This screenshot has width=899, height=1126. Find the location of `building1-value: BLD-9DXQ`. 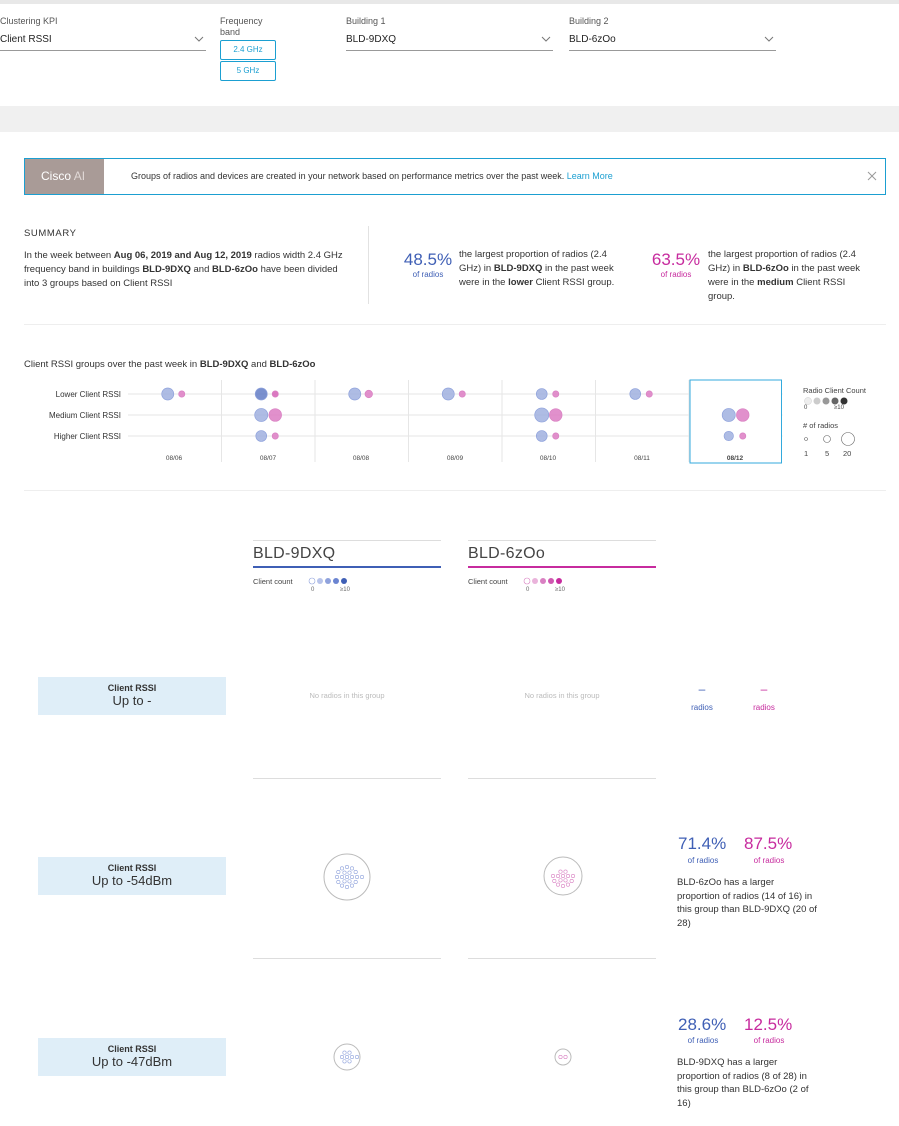

building1-value: BLD-9DXQ is located at coordinates (371, 39).